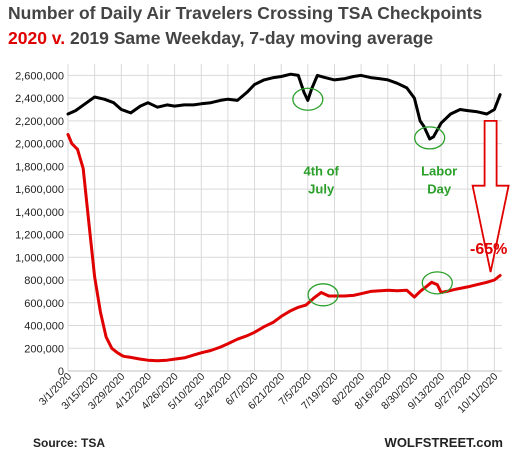  What do you see at coordinates (321, 170) in the screenshot?
I see `annotation-july4: 4th of` at bounding box center [321, 170].